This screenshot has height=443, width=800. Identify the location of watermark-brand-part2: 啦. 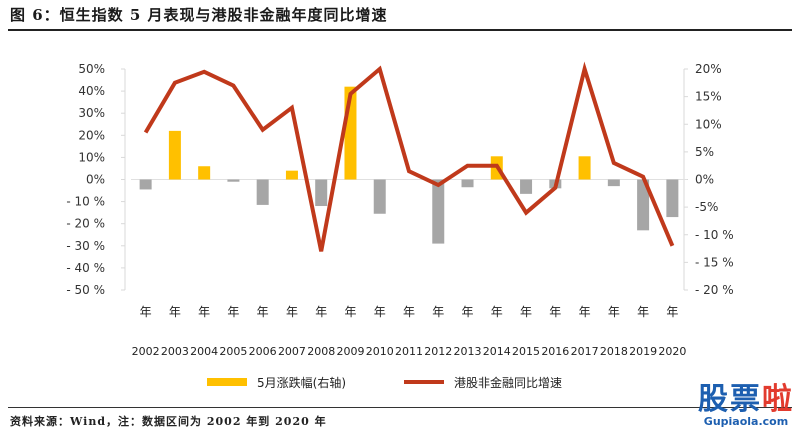
(778, 399).